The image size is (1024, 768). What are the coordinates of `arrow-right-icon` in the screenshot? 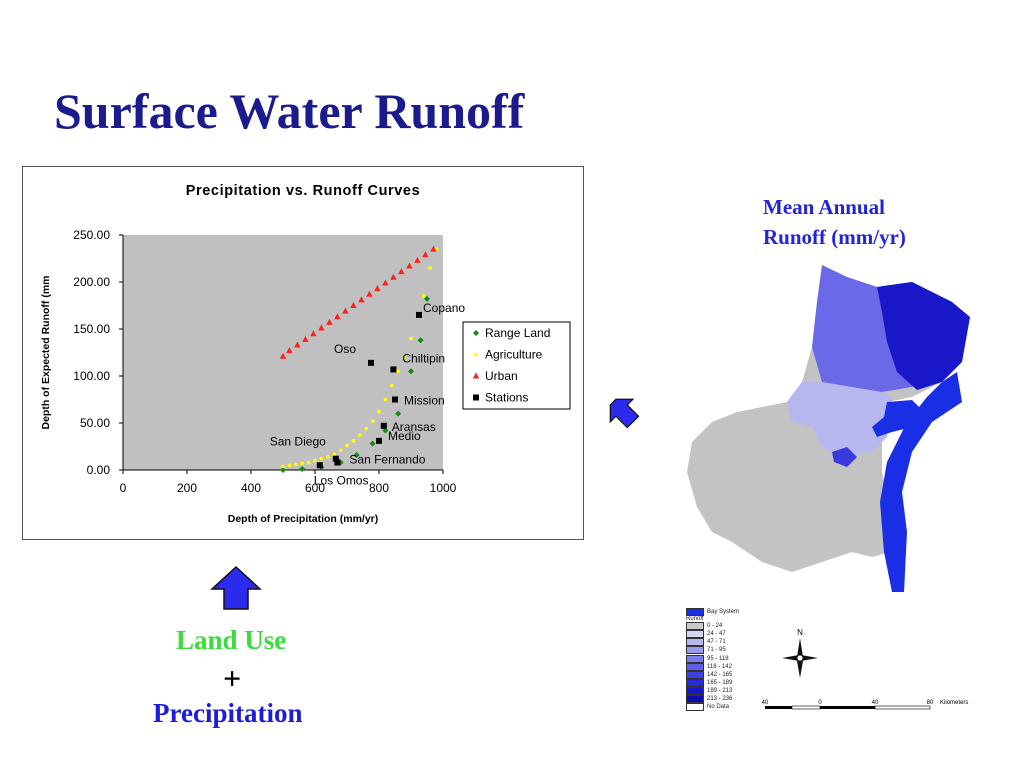 It's located at (624, 413).